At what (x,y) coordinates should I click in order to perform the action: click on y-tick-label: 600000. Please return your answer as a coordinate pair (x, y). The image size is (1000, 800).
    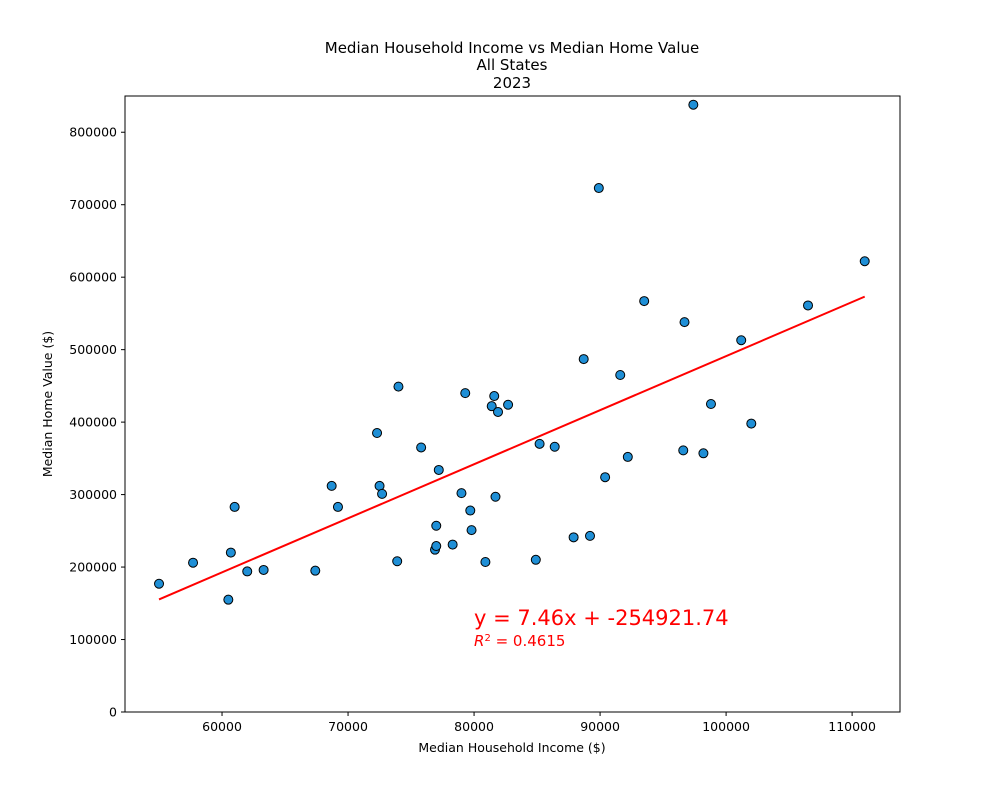
    Looking at the image, I should click on (93, 277).